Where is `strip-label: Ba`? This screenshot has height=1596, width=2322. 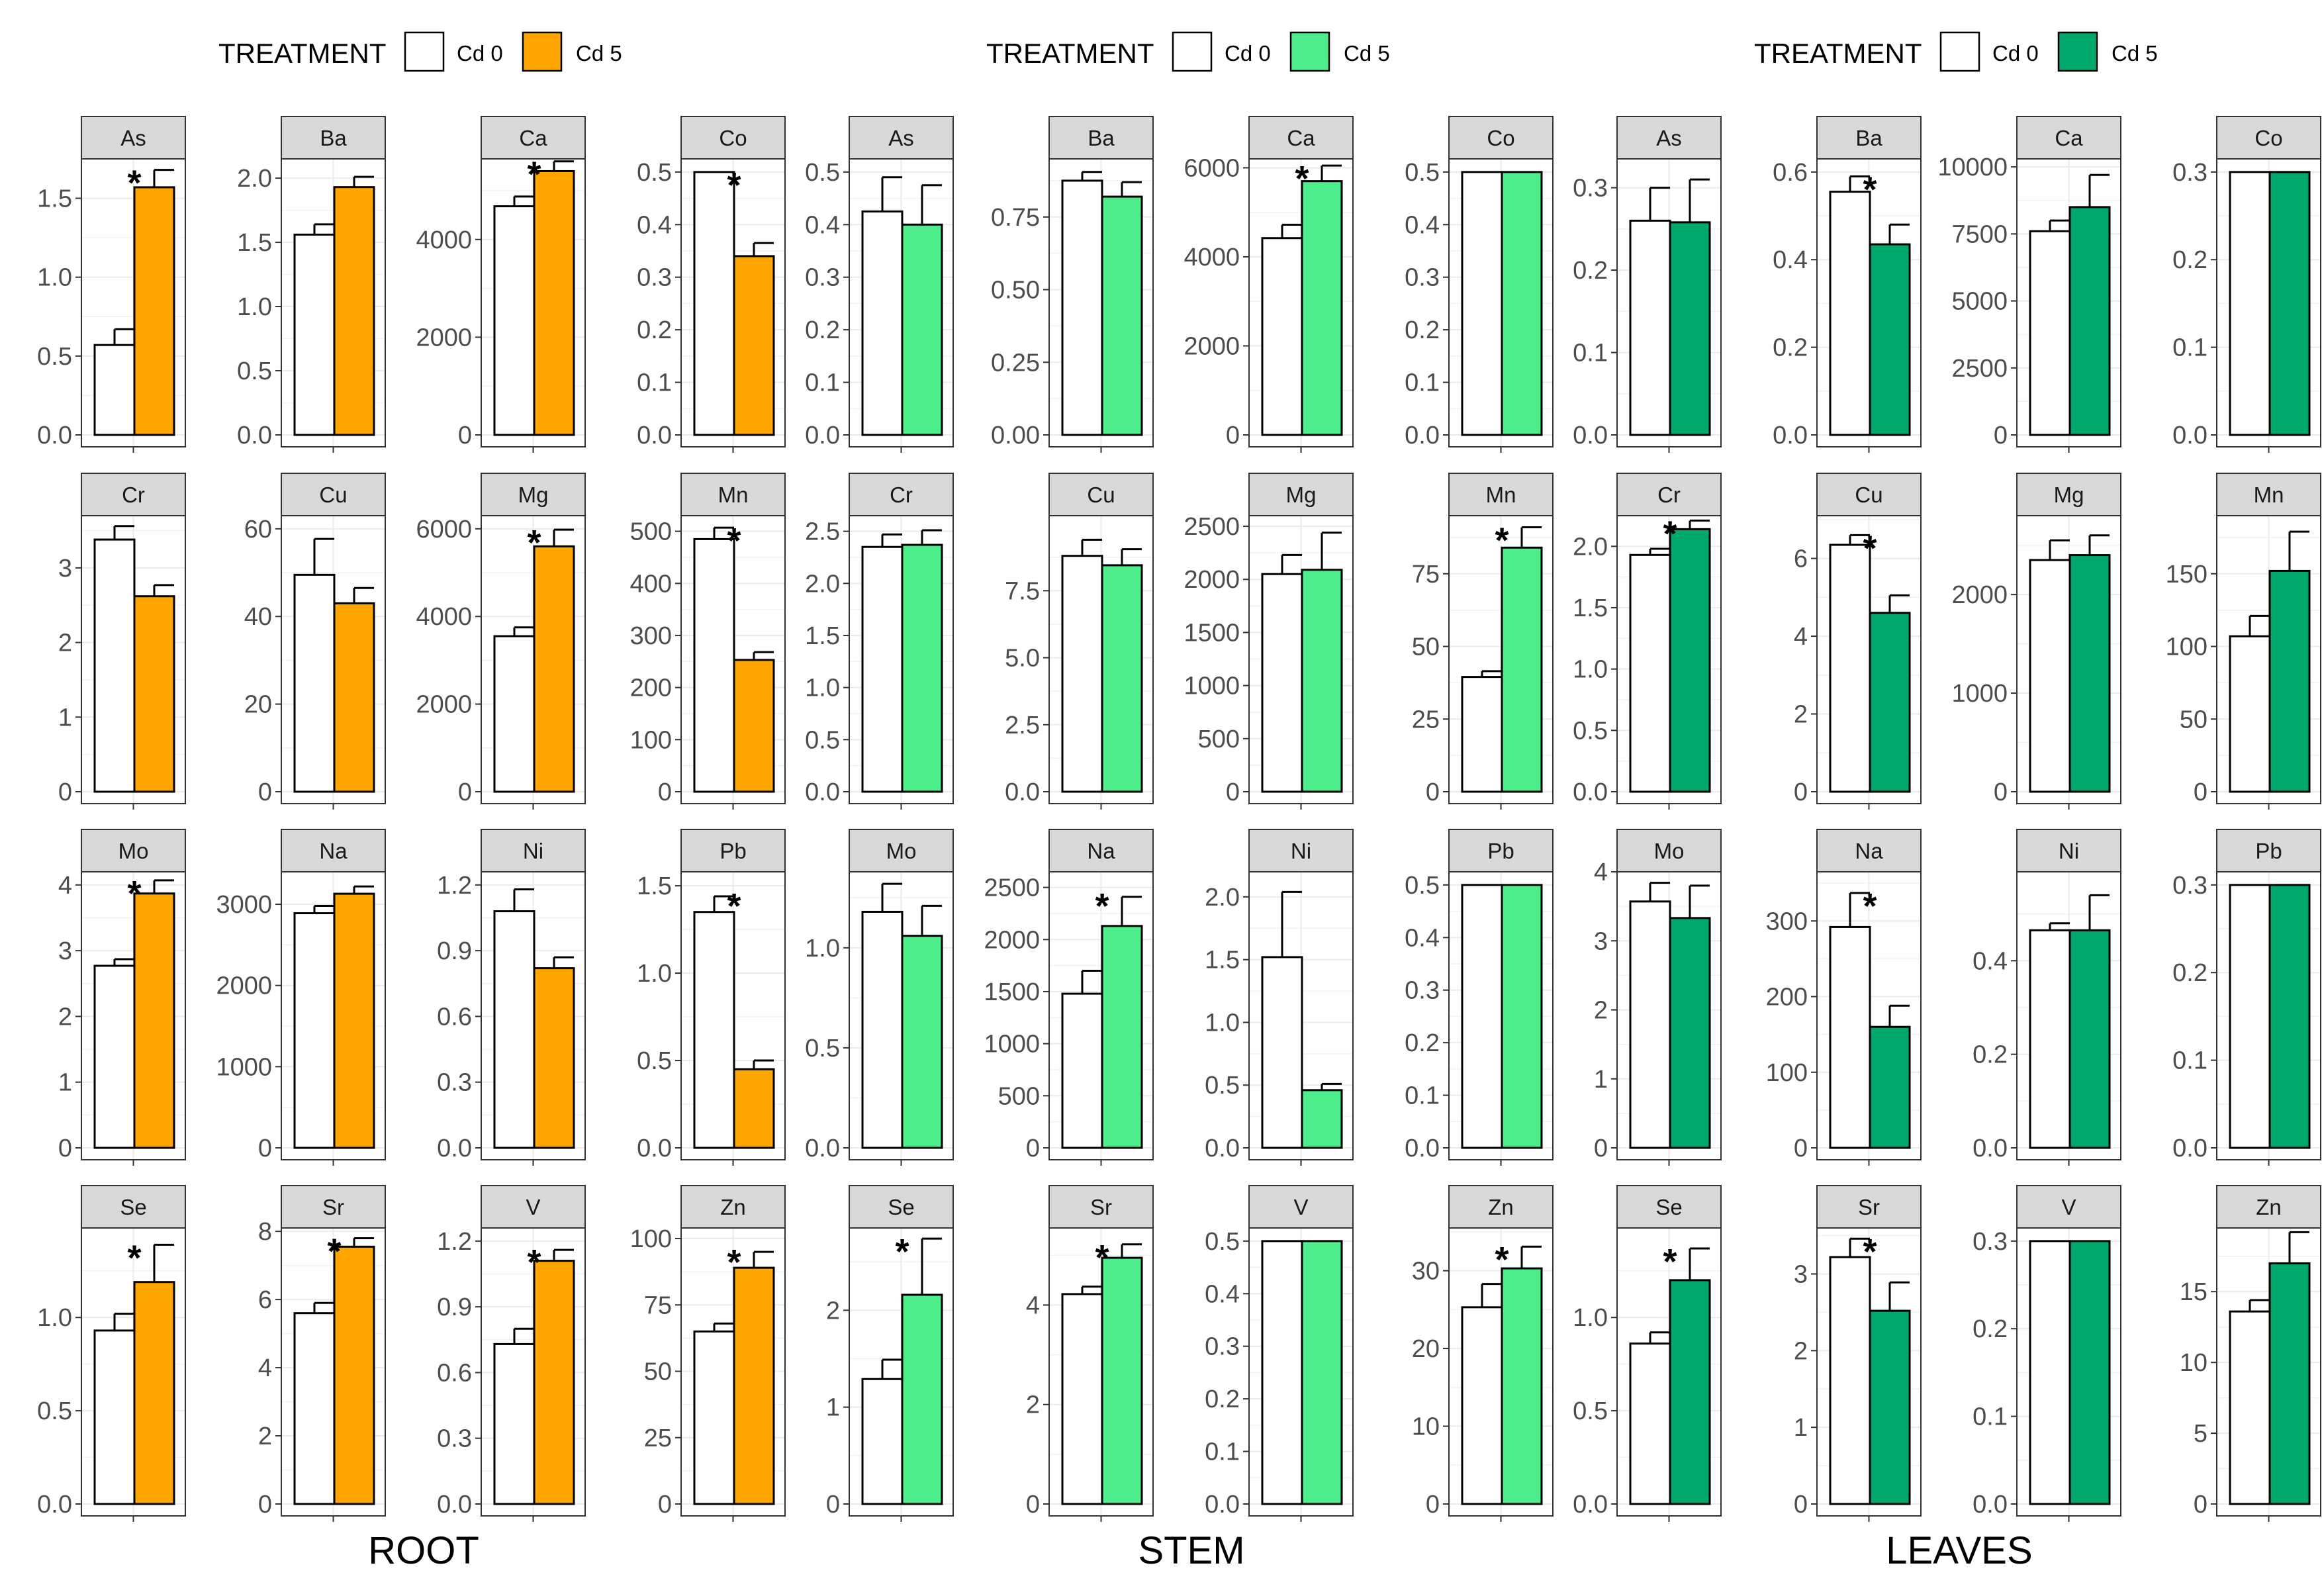
strip-label: Ba is located at coordinates (1869, 138).